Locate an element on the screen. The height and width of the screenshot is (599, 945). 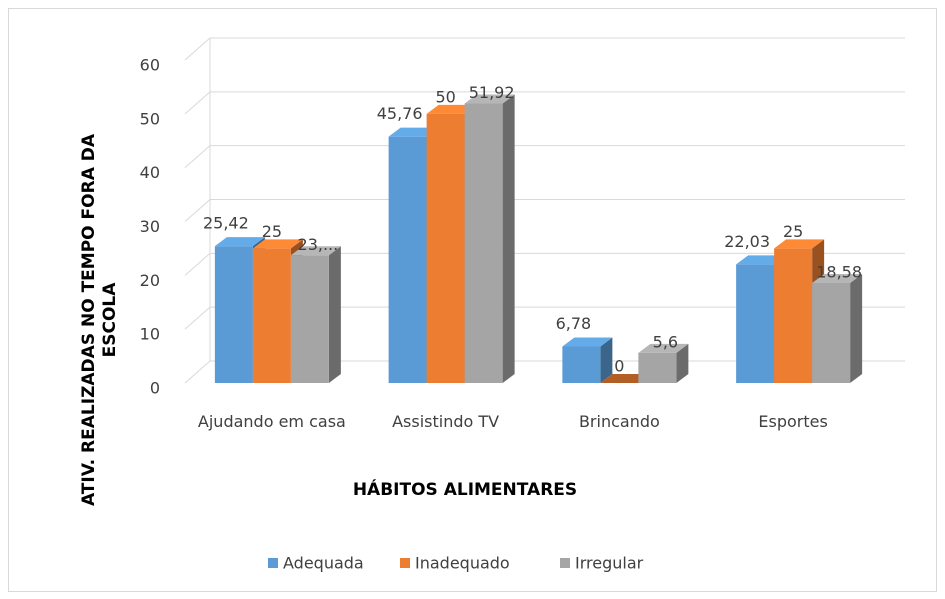
data-label: 18,58 is located at coordinates (839, 271).